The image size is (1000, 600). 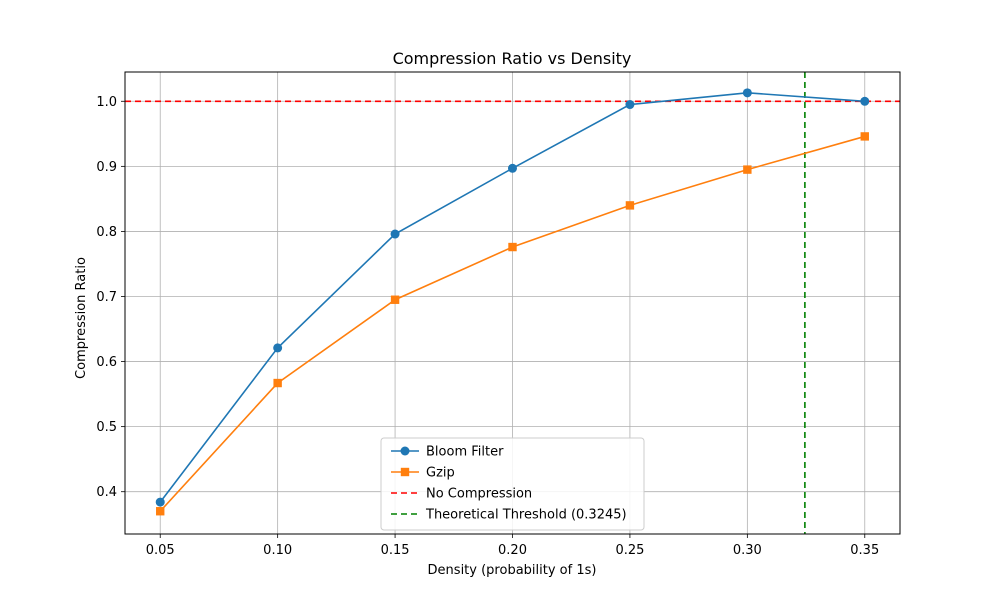 I want to click on legend-box, so click(x=512, y=484).